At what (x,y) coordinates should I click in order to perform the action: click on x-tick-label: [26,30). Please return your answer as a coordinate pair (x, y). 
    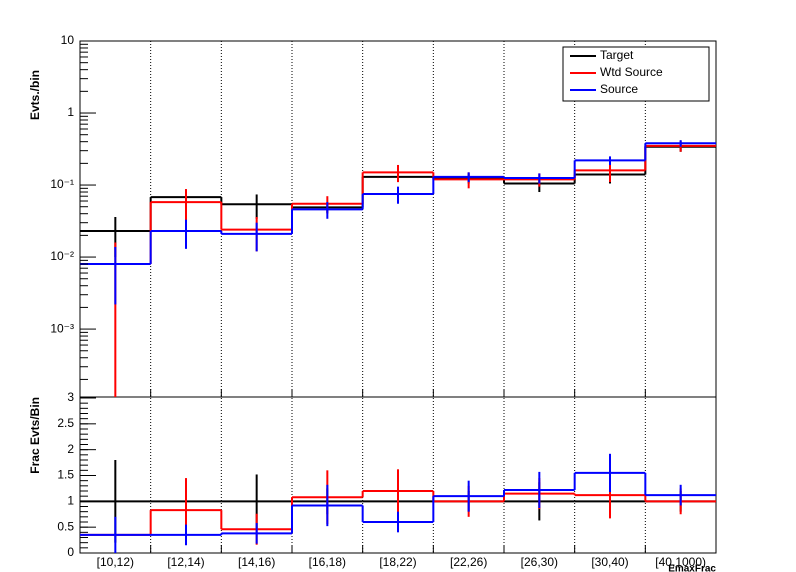
    Looking at the image, I should click on (539, 562).